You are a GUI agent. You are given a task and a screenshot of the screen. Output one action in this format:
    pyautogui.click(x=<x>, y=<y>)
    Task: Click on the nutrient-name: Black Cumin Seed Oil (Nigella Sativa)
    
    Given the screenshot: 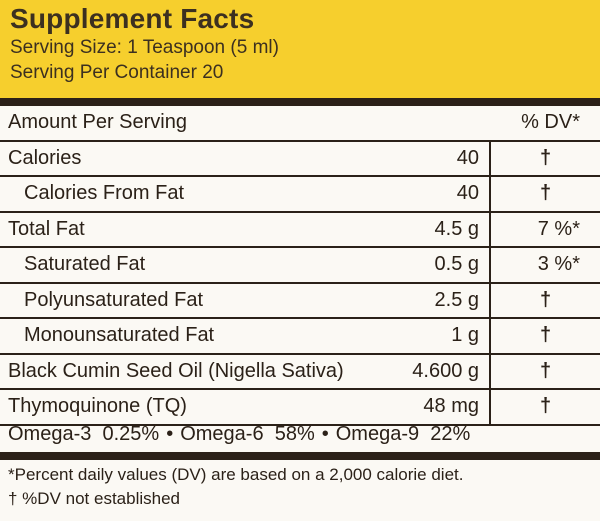 What is the action you would take?
    pyautogui.click(x=194, y=371)
    